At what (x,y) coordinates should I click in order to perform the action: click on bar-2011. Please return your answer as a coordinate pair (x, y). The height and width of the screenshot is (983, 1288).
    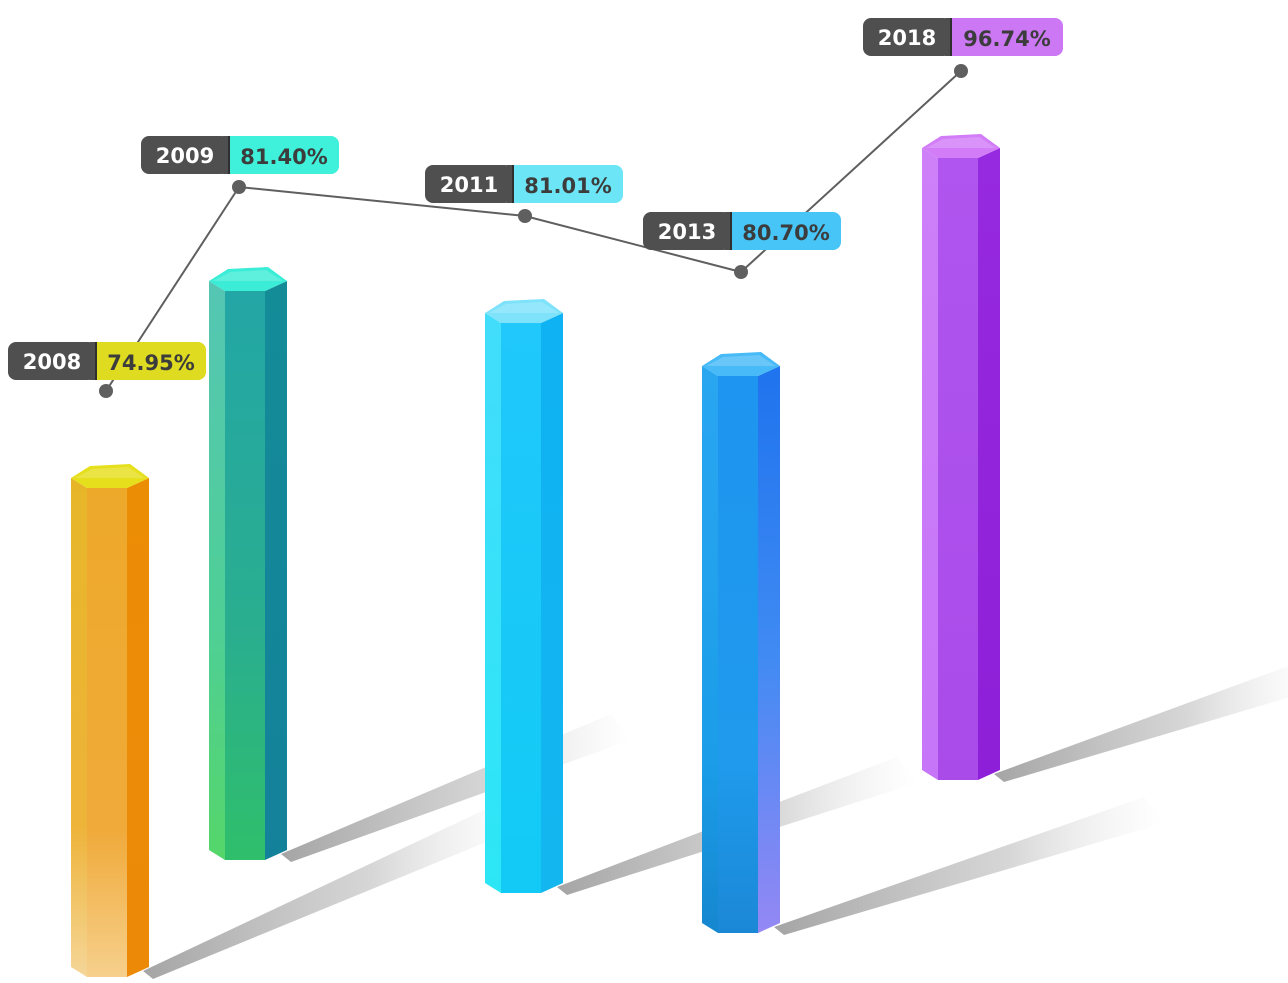
    Looking at the image, I should click on (524, 596).